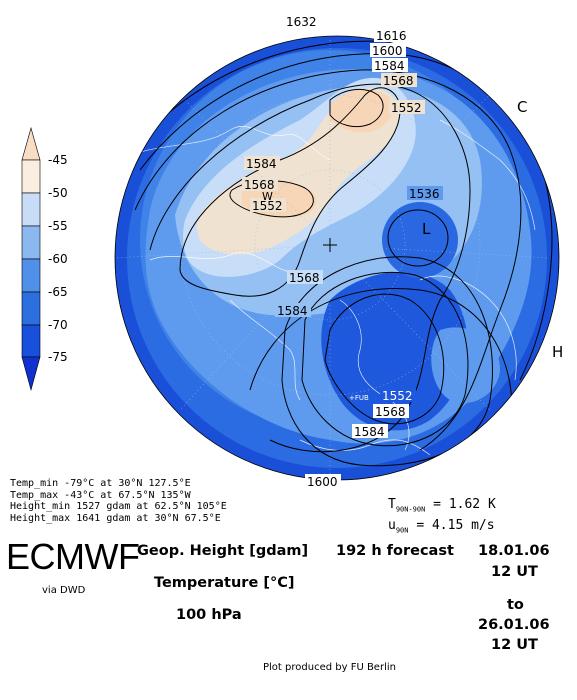 The height and width of the screenshot is (700, 577). Describe the element at coordinates (514, 625) in the screenshot. I see `end-date: 26.01.06` at that location.